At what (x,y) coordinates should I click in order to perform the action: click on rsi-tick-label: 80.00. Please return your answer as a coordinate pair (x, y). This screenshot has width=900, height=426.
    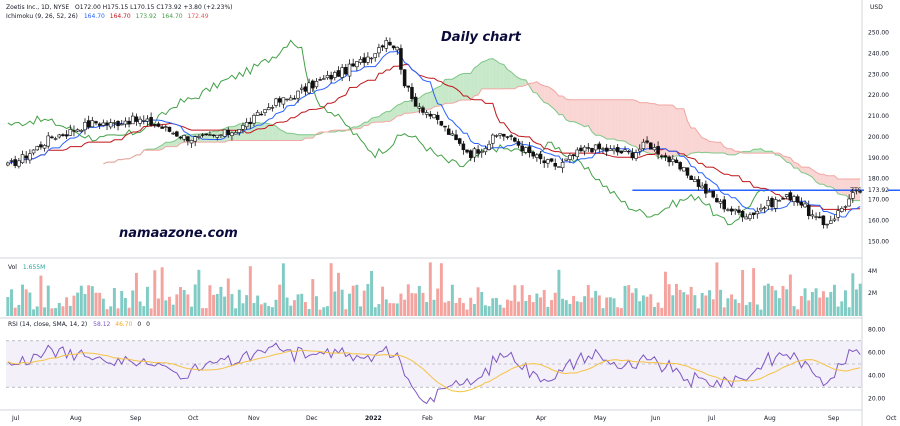
    Looking at the image, I should click on (876, 329).